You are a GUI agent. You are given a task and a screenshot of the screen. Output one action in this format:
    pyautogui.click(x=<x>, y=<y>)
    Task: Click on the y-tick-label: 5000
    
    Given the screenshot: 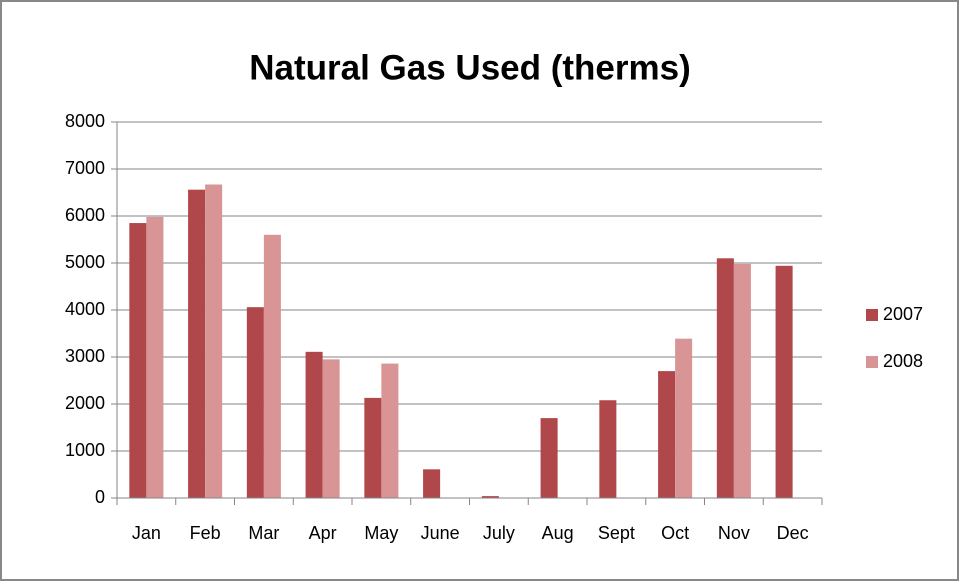 What is the action you would take?
    pyautogui.click(x=85, y=262)
    